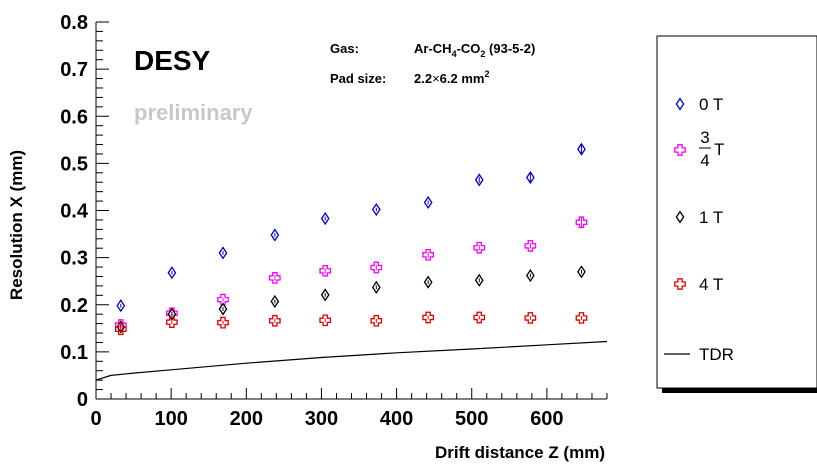  I want to click on legend-label-0T: 0 T, so click(711, 104).